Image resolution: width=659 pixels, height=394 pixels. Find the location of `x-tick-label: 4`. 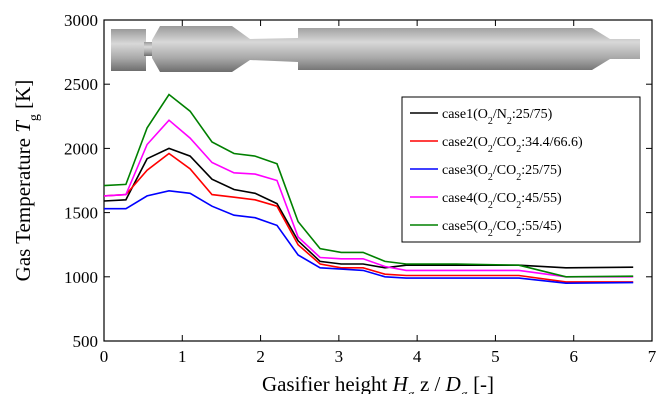

x-tick-label: 4 is located at coordinates (417, 356).